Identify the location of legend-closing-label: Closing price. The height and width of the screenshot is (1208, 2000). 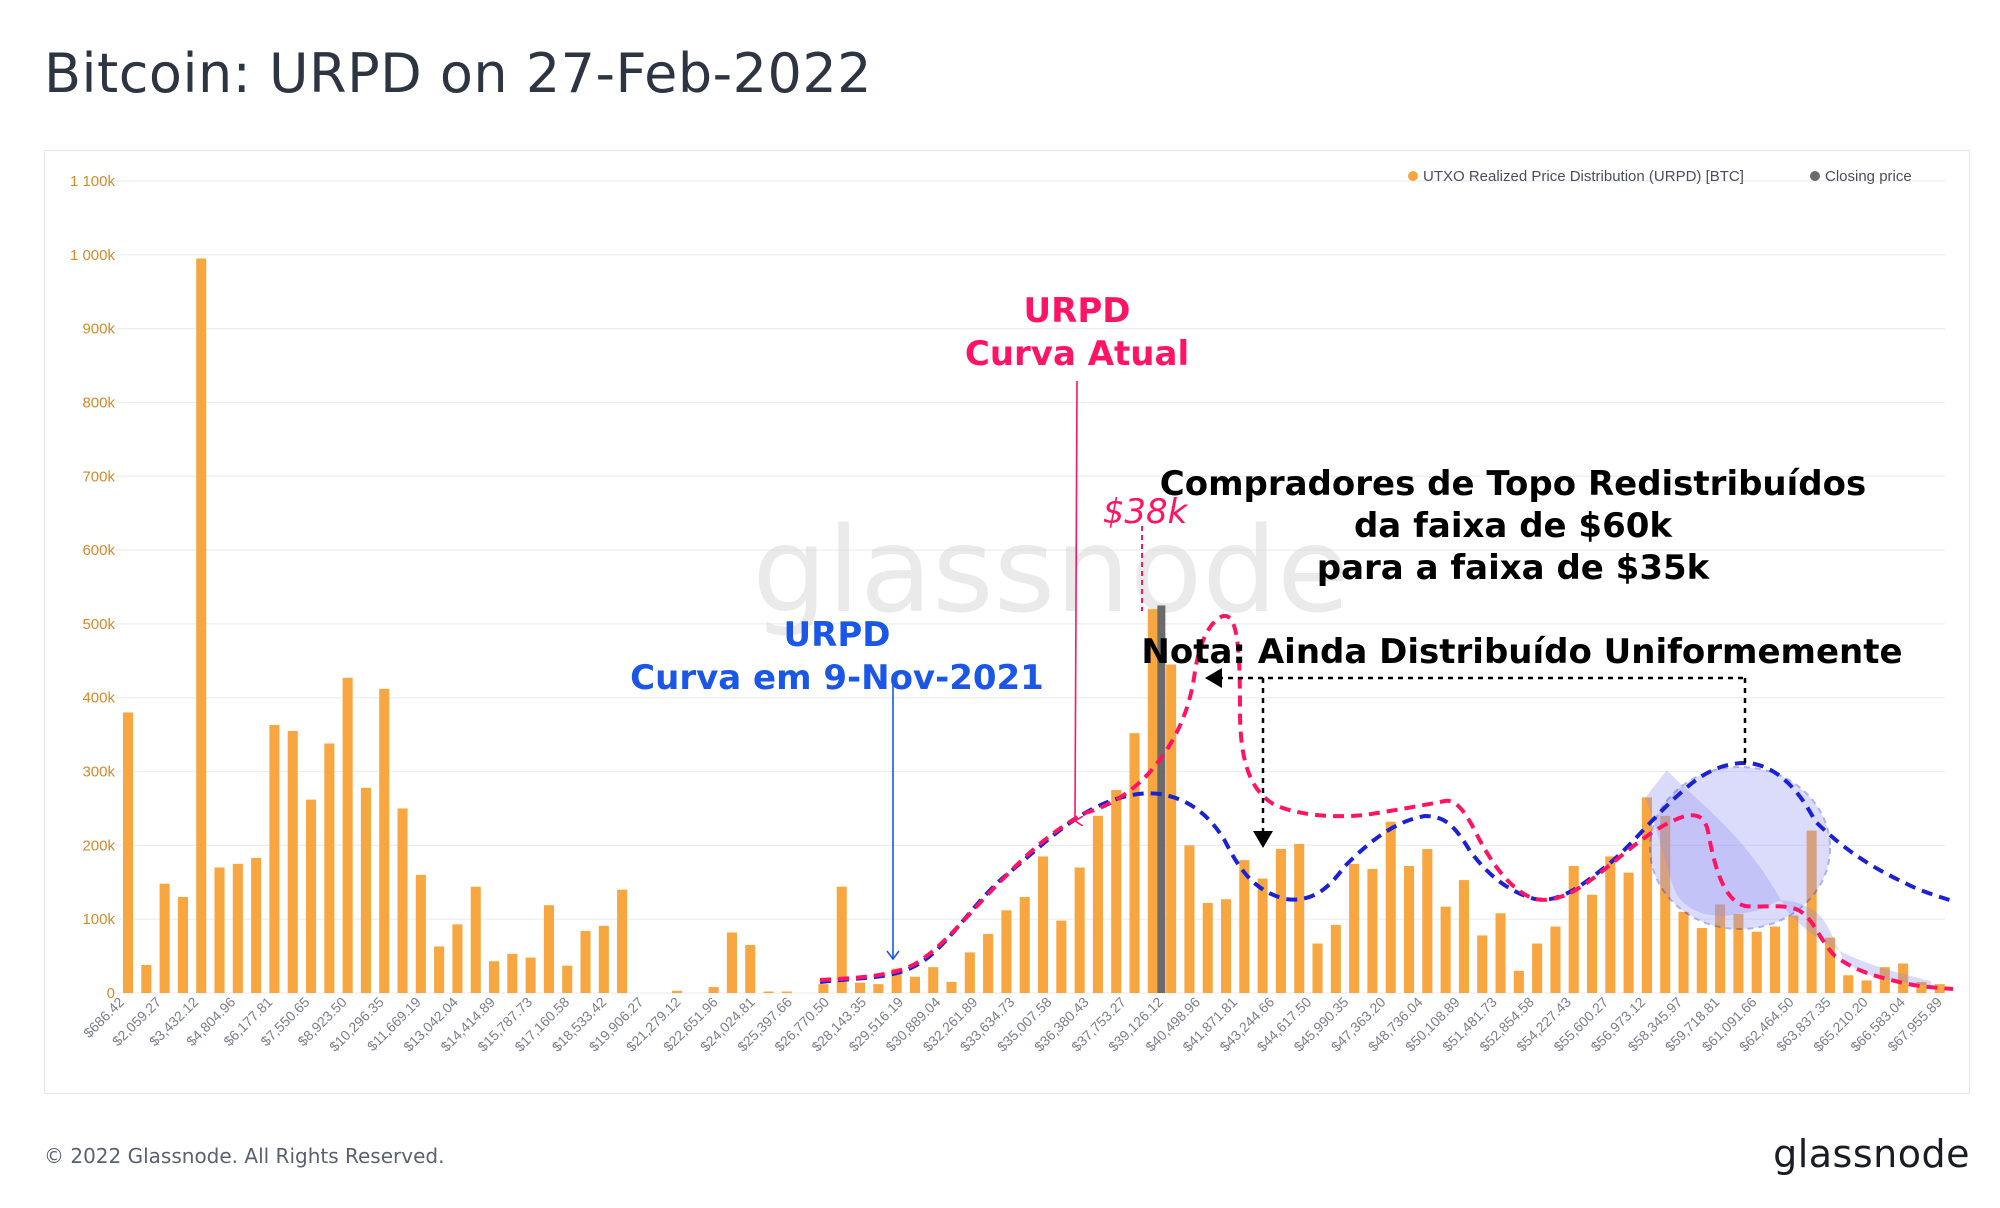
(1868, 176).